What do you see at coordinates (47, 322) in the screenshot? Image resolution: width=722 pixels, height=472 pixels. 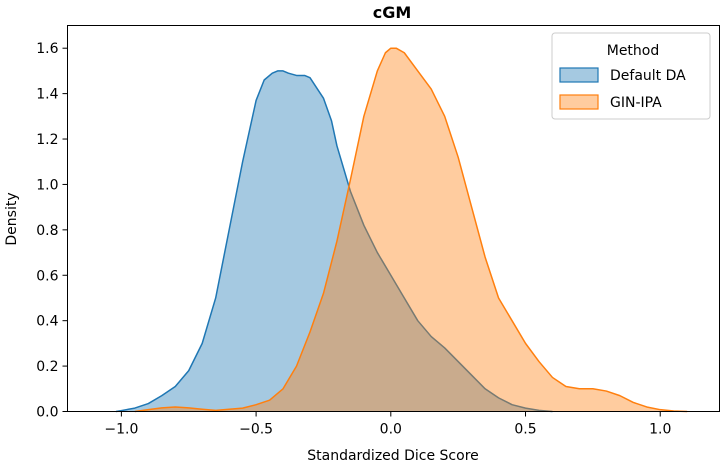 I see `y-tick-label: 0.4` at bounding box center [47, 322].